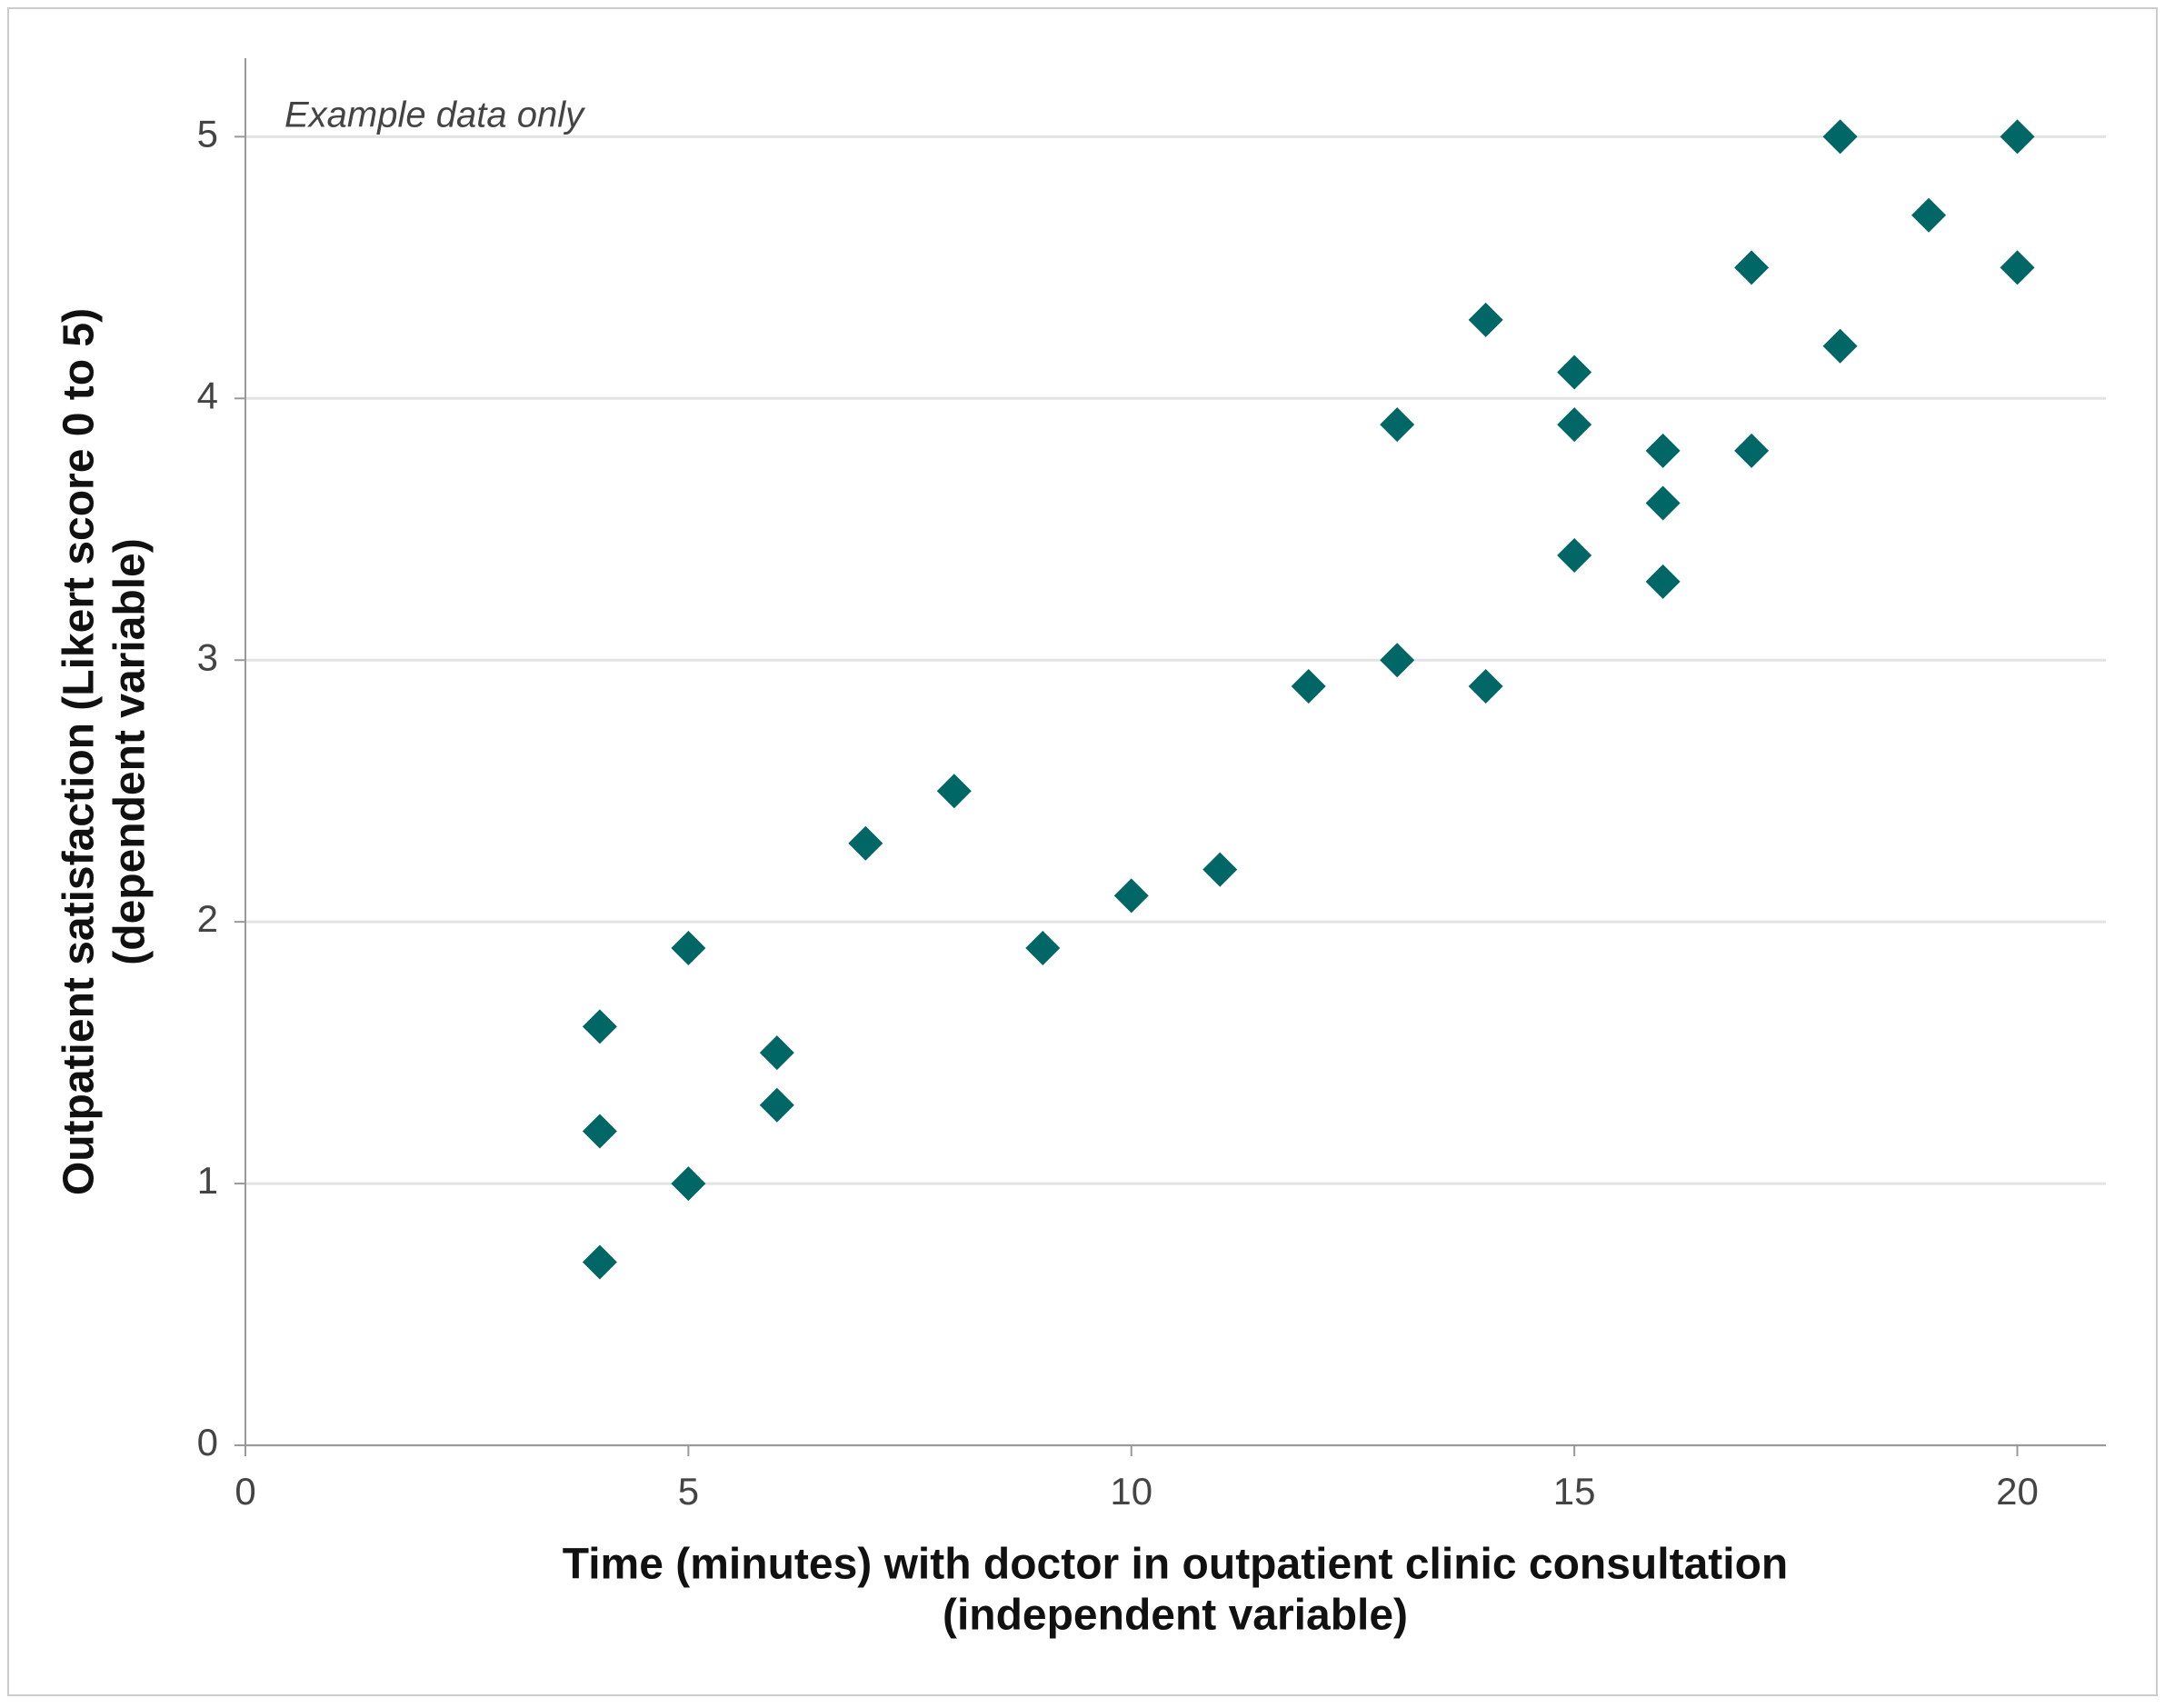 The width and height of the screenshot is (2165, 1708). Describe the element at coordinates (207, 1180) in the screenshot. I see `y-tick-label: 1` at that location.